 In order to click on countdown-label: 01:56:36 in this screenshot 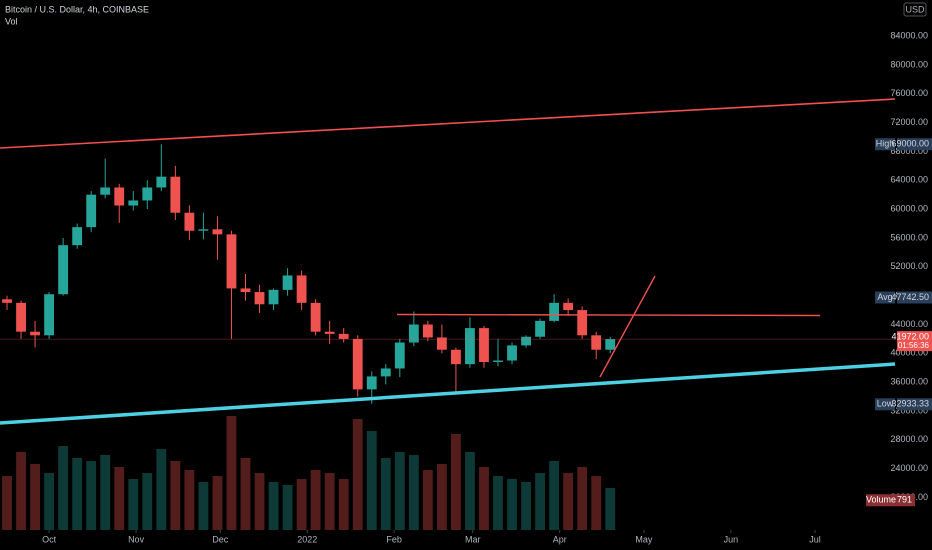, I will do `click(914, 345)`.